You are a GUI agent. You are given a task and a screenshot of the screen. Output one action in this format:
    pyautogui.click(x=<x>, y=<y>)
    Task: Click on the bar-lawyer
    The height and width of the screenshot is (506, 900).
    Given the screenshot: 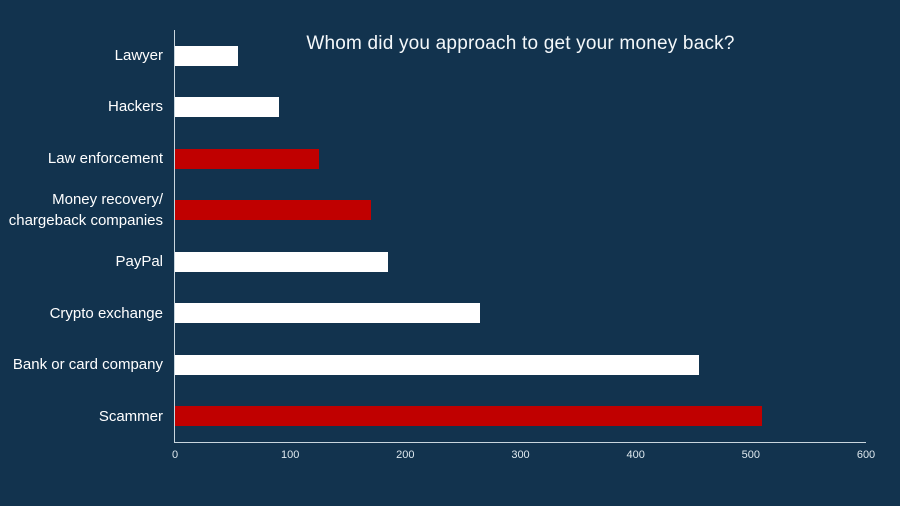 What is the action you would take?
    pyautogui.click(x=207, y=55)
    